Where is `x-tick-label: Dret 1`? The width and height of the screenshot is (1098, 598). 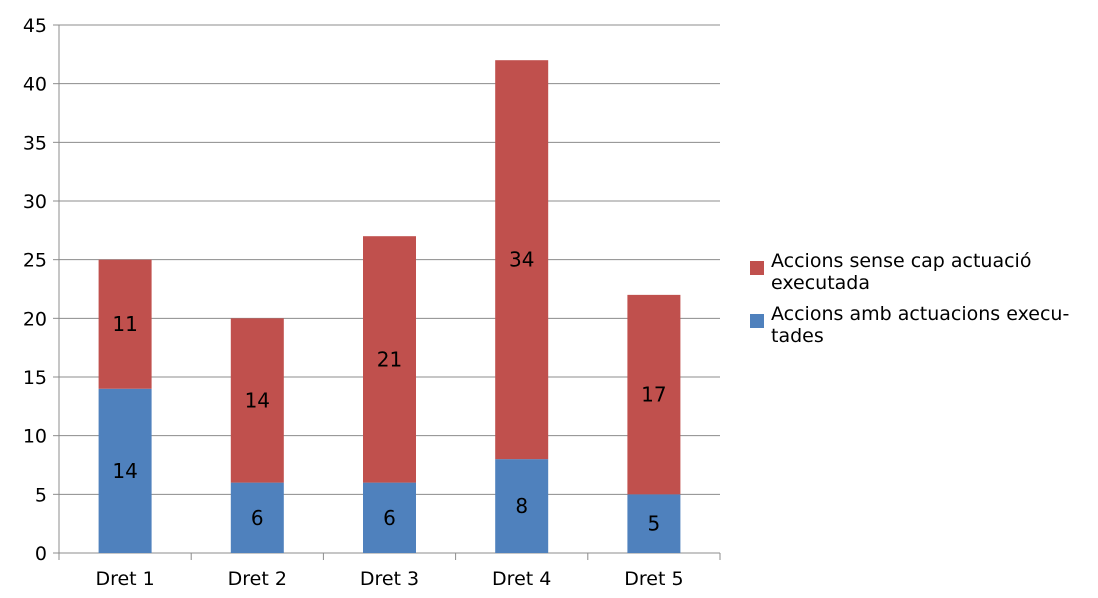
x-tick-label: Dret 1 is located at coordinates (124, 579).